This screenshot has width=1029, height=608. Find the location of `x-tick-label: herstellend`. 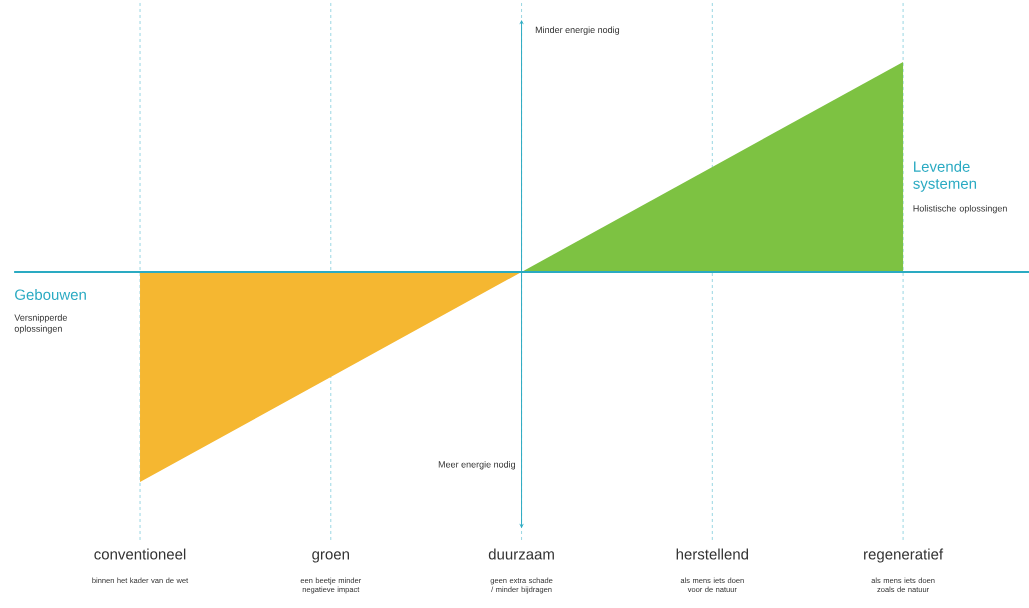

x-tick-label: herstellend is located at coordinates (712, 554).